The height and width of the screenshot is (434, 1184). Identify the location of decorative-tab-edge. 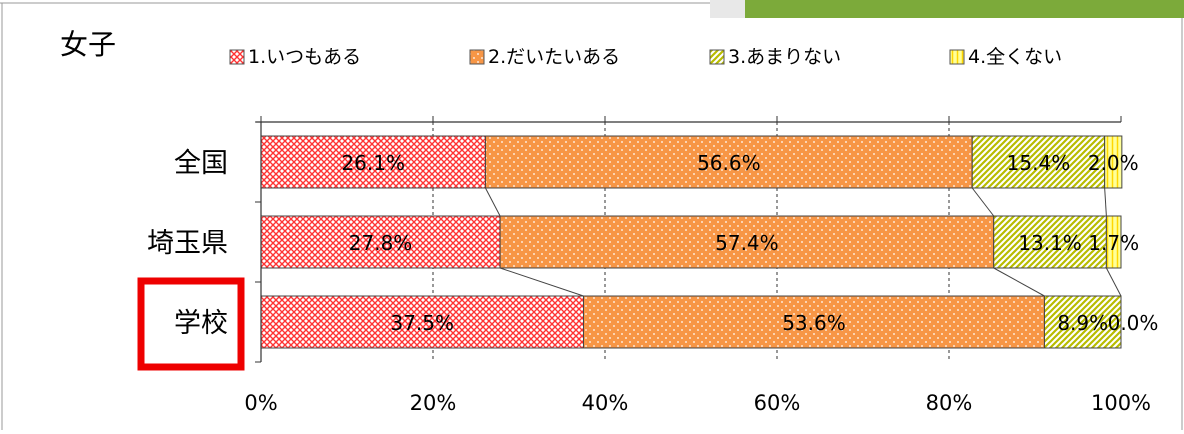
(727, 9).